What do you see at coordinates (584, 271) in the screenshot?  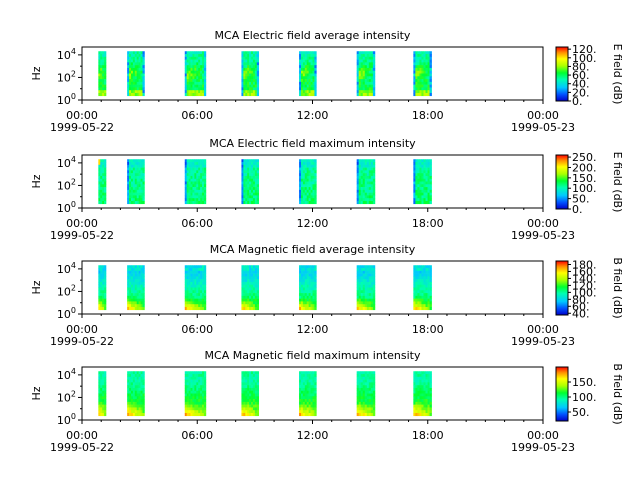 I see `colorbar-tick-label: 160.` at bounding box center [584, 271].